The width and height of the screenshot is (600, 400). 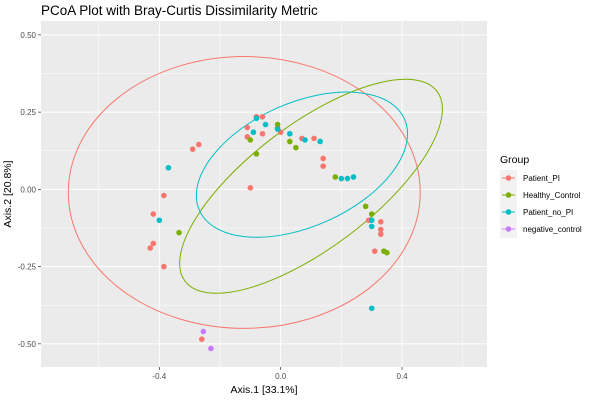 I want to click on y-axis-title: Axis.2 [20.8%], so click(x=8, y=193).